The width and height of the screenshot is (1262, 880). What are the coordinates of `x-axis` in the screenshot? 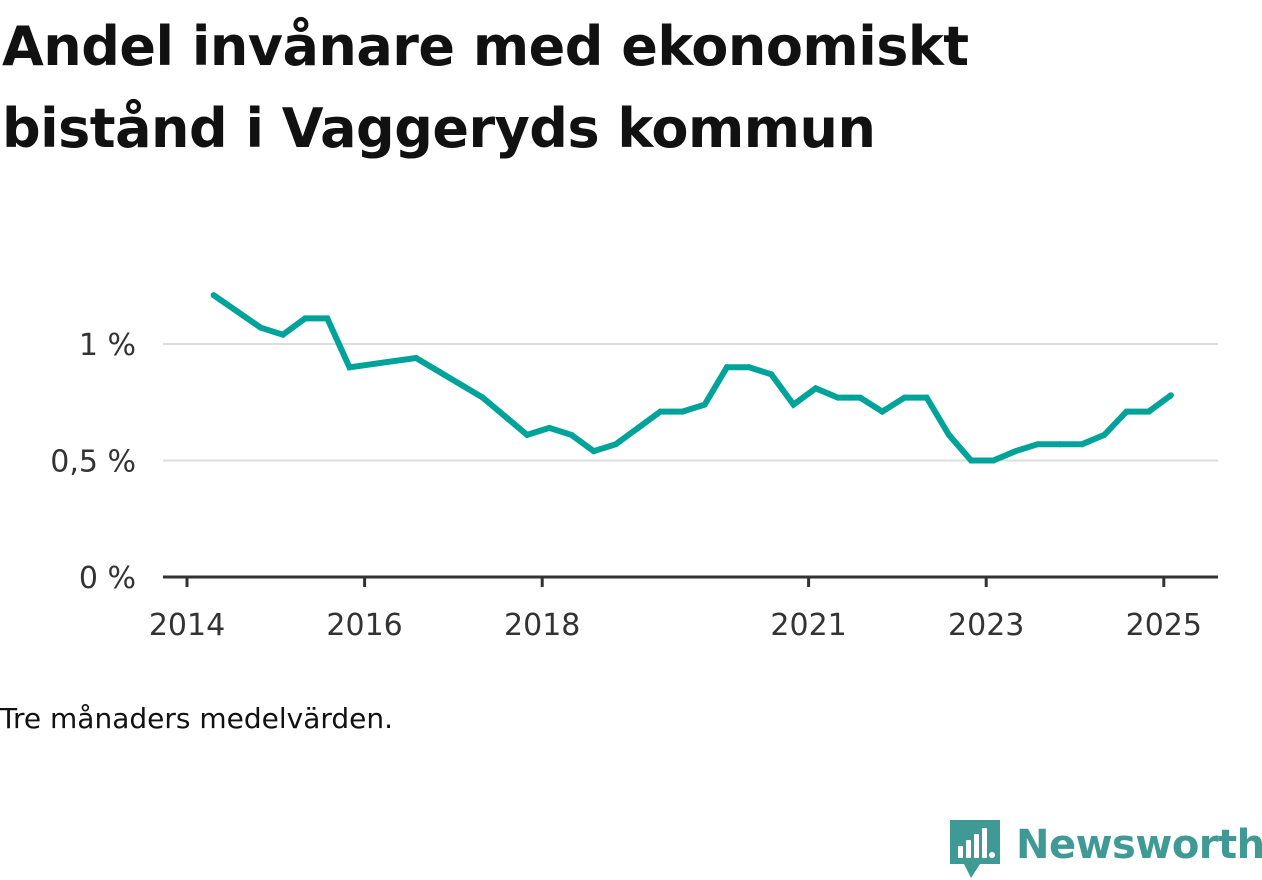 It's located at (690, 581).